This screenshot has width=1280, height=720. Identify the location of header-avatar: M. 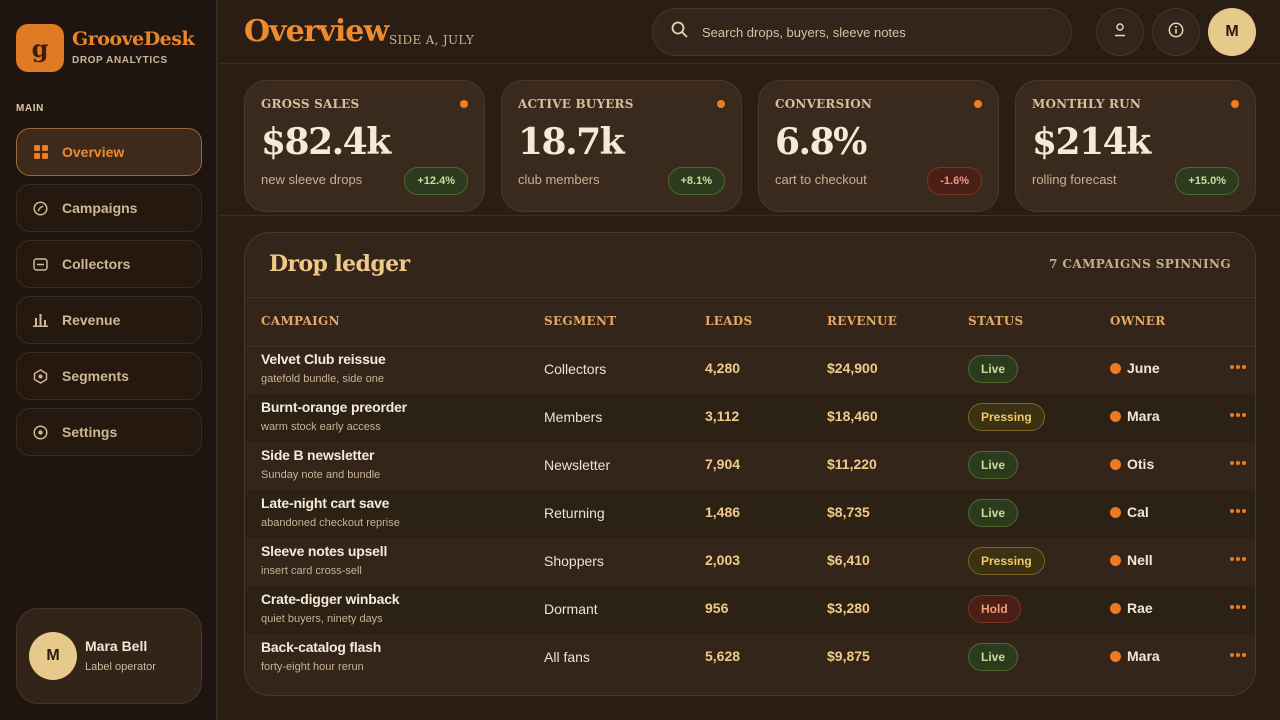
(1232, 32).